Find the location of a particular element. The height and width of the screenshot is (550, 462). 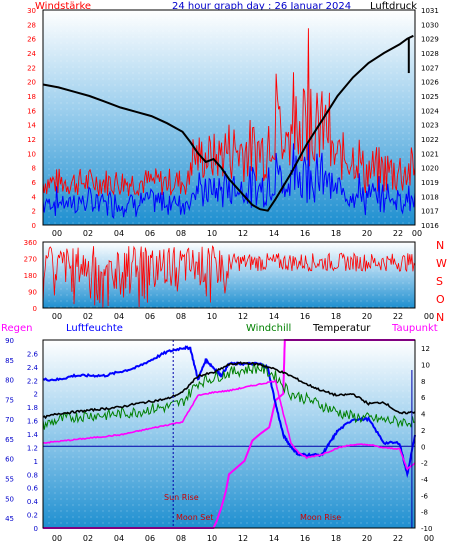

pressure-axis-tick: 1021 is located at coordinates (430, 154).